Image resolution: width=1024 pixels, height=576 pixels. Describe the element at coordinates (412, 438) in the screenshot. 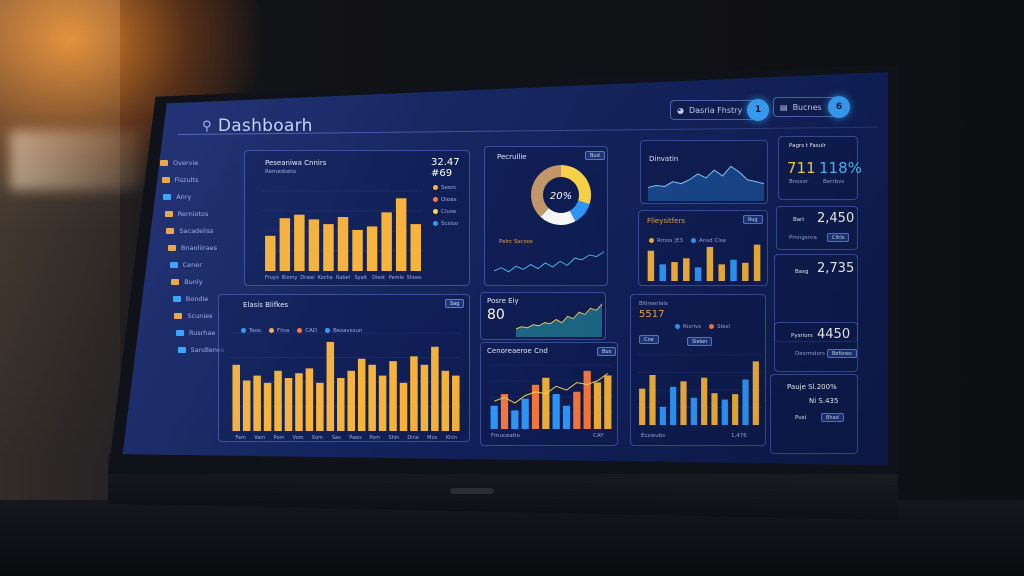

I see `tick-label: Dine` at that location.